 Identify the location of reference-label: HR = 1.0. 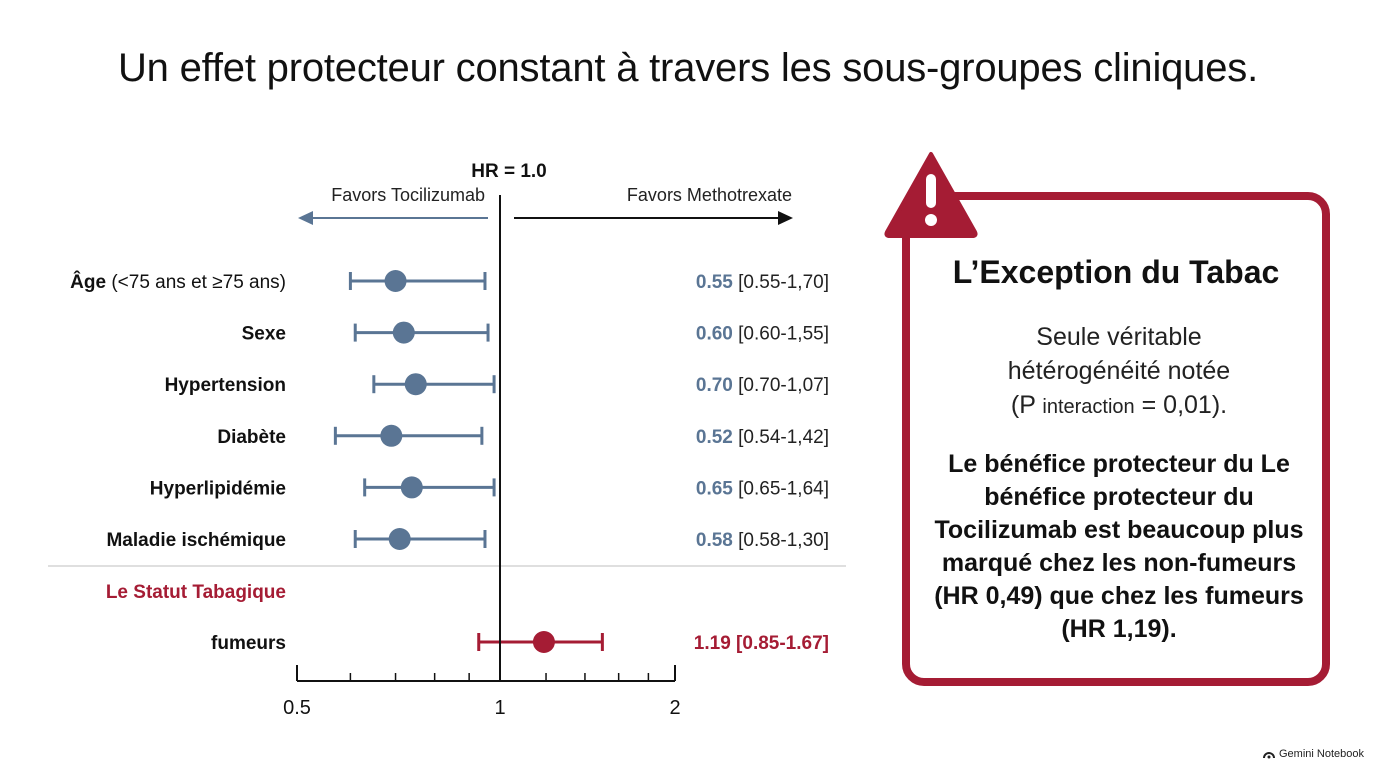
(509, 171).